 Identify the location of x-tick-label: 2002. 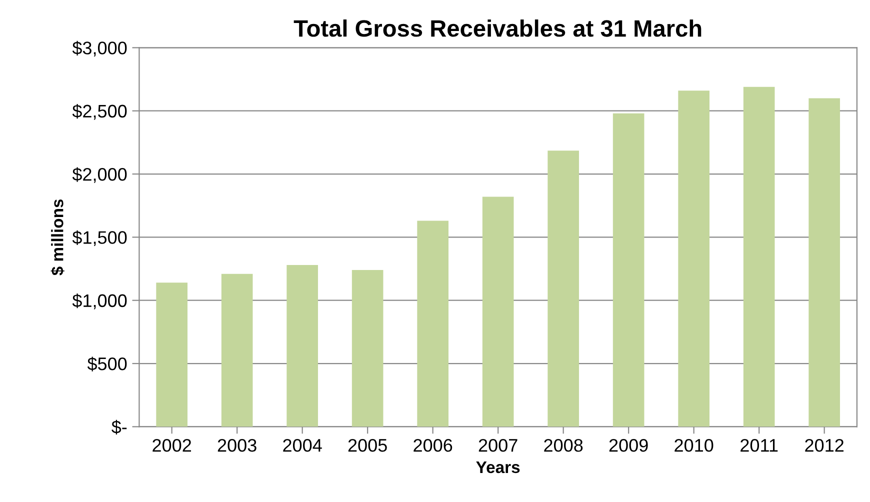
(172, 445).